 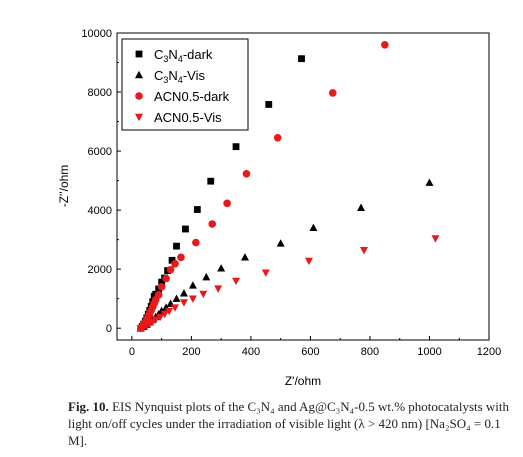 I want to click on series-ACN0.5-Vis, so click(x=288, y=284).